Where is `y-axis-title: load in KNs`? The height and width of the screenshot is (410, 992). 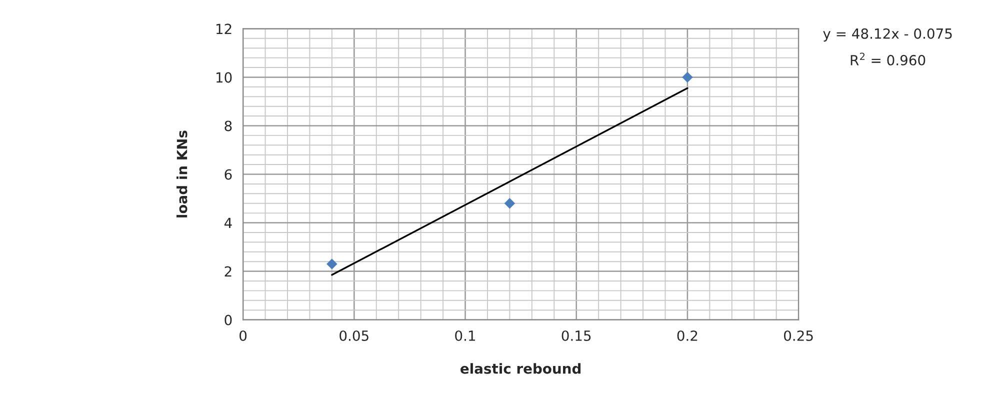 y-axis-title: load in KNs is located at coordinates (182, 174).